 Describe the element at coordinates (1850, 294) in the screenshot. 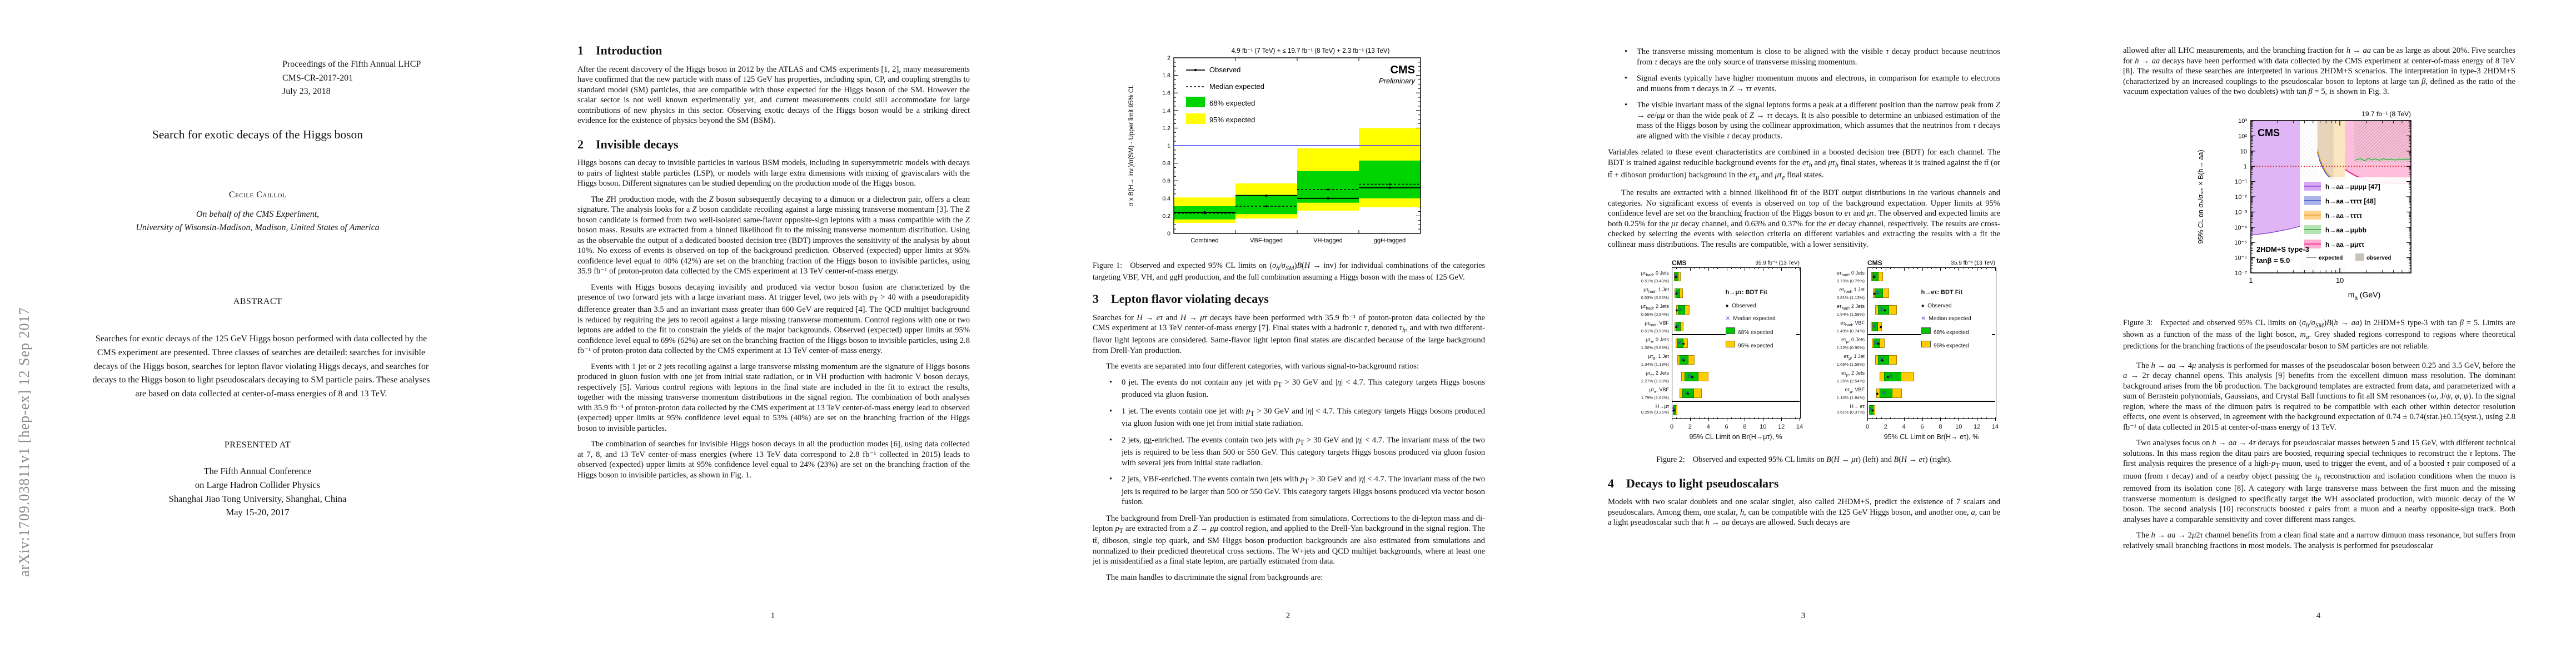

I see `fig2-row-label: eτhad, 1 Jet 0.81% (1.13%)` at that location.